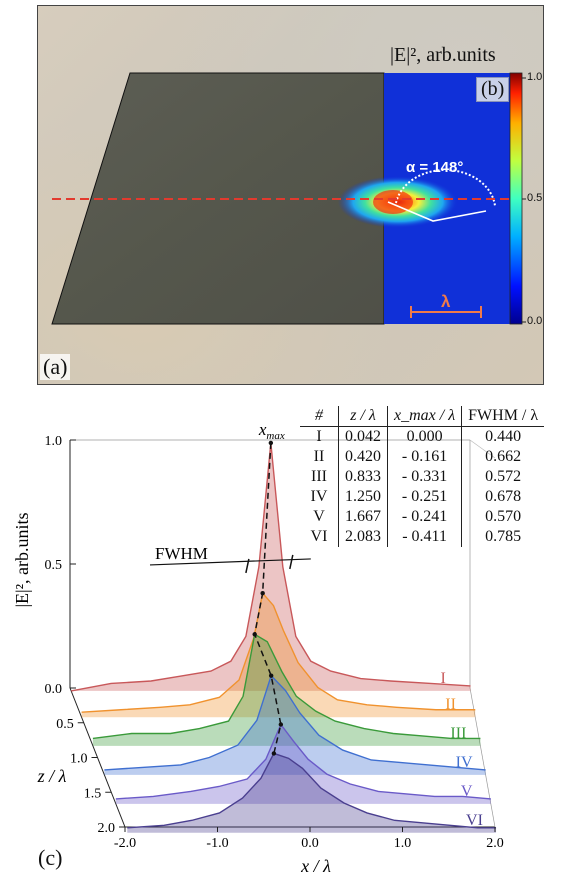 The image size is (581, 879). What do you see at coordinates (107, 828) in the screenshot?
I see `z-tick-label: 2.0` at bounding box center [107, 828].